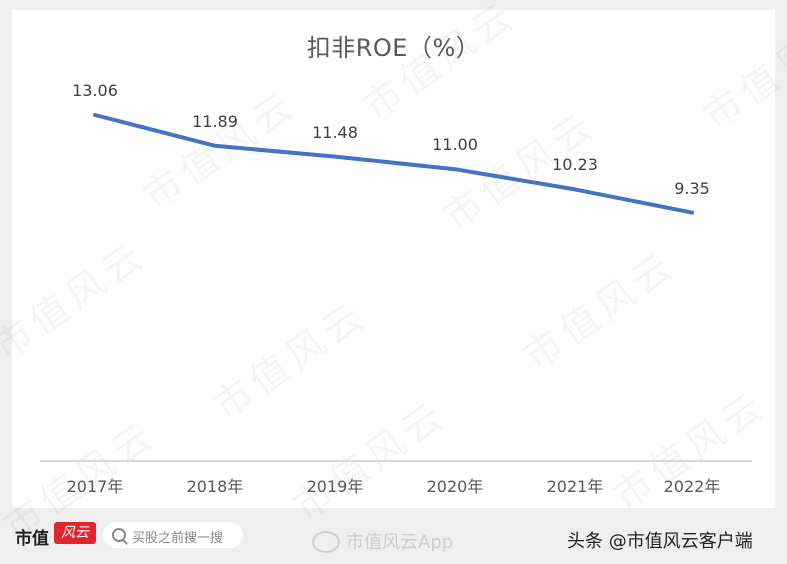  What do you see at coordinates (95, 90) in the screenshot?
I see `data-label: 13.06` at bounding box center [95, 90].